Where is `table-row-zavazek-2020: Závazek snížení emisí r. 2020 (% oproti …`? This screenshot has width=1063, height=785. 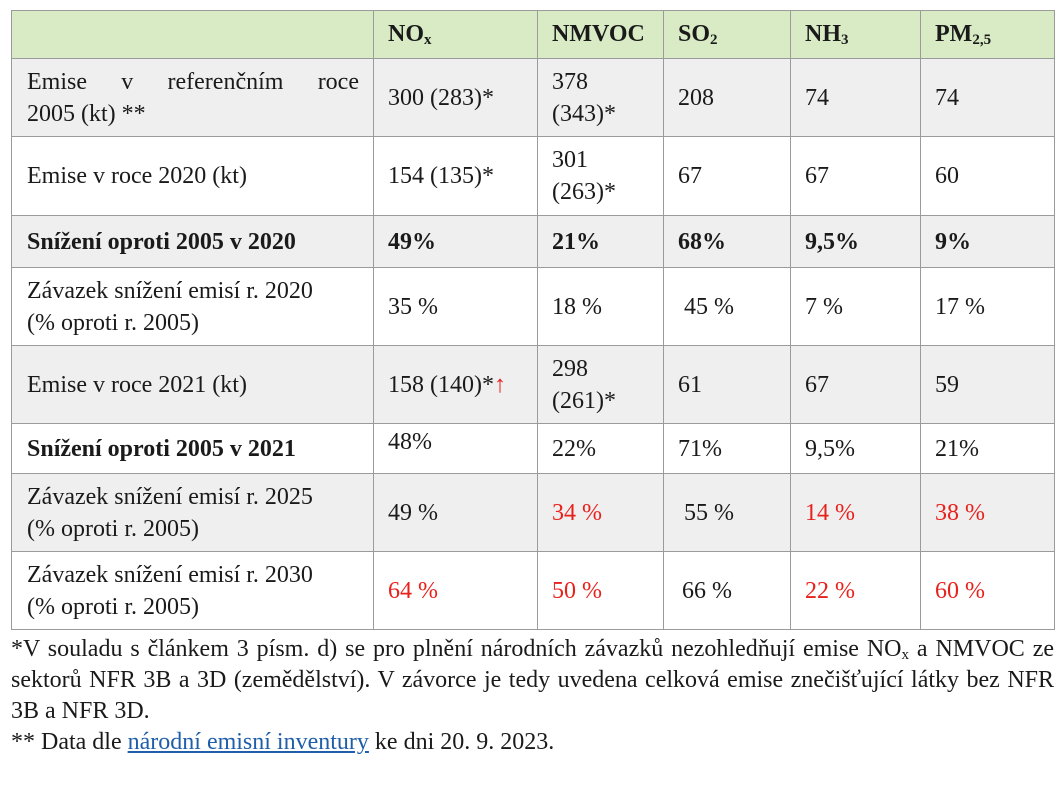
table-row-zavazek-2020: Závazek snížení emisí r. 2020 (% oproti … is located at coordinates (533, 306).